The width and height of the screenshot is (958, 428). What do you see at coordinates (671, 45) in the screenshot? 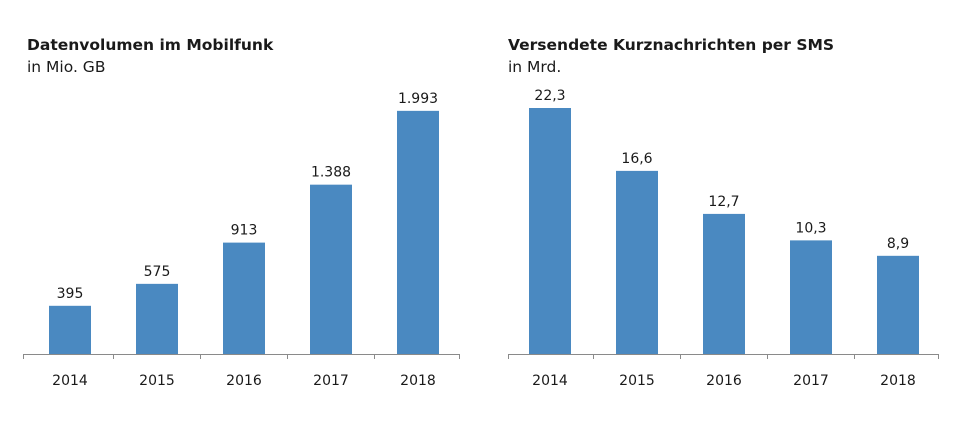
I see `chart-title: Versendete Kurznachrichten per SMS` at bounding box center [671, 45].